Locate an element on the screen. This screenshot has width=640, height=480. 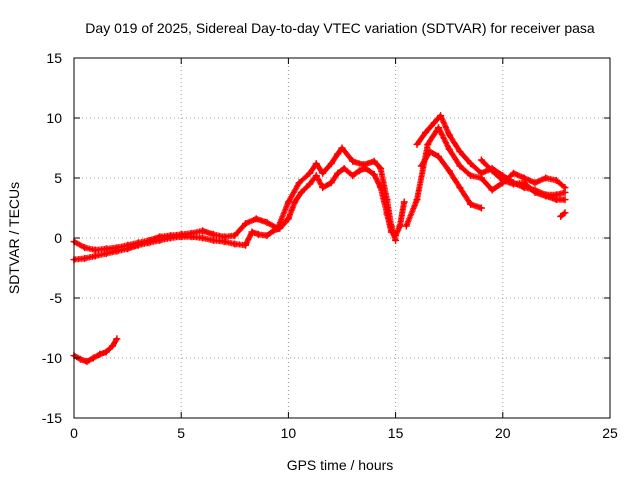
x-tick-label: 5 is located at coordinates (181, 433).